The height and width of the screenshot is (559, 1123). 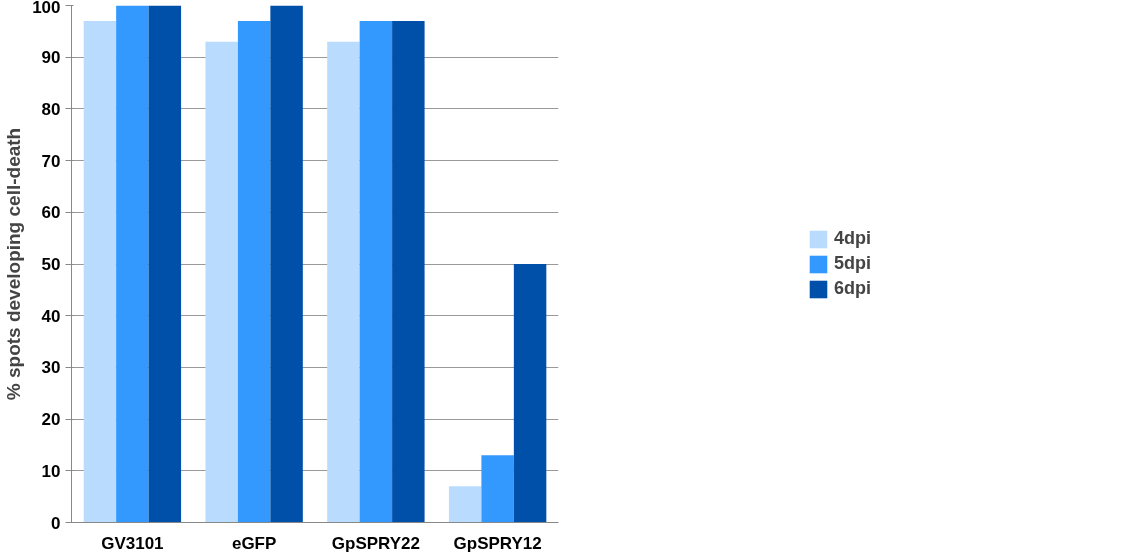 What do you see at coordinates (51, 161) in the screenshot?
I see `y-tick-label: 70` at bounding box center [51, 161].